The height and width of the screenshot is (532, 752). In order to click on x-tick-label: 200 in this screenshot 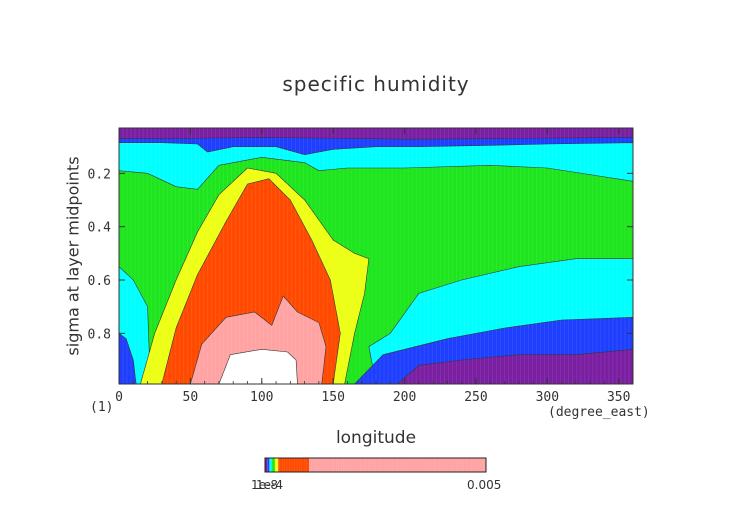, I will do `click(404, 397)`.